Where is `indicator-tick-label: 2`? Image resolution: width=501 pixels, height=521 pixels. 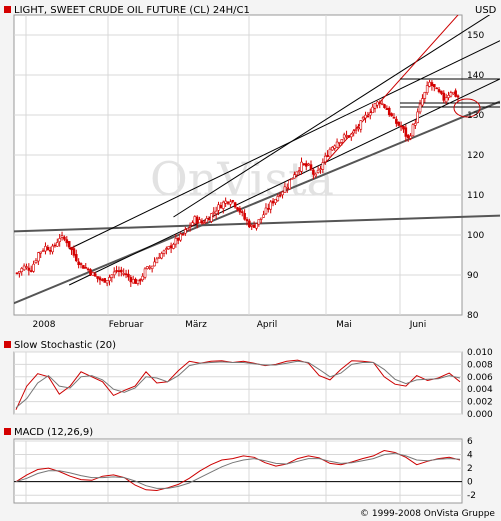 indicator-tick-label: 2 is located at coordinates (470, 469).